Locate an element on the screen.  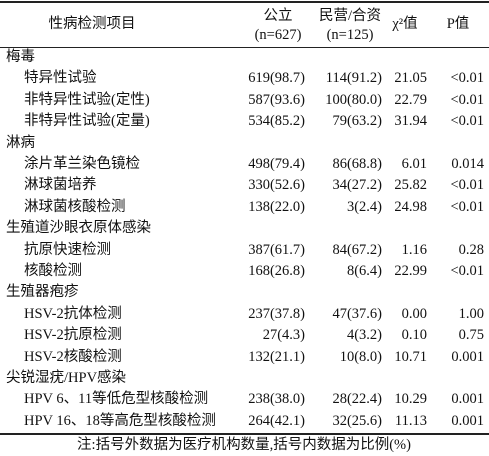
cell: 0.28 is located at coordinates (471, 249).